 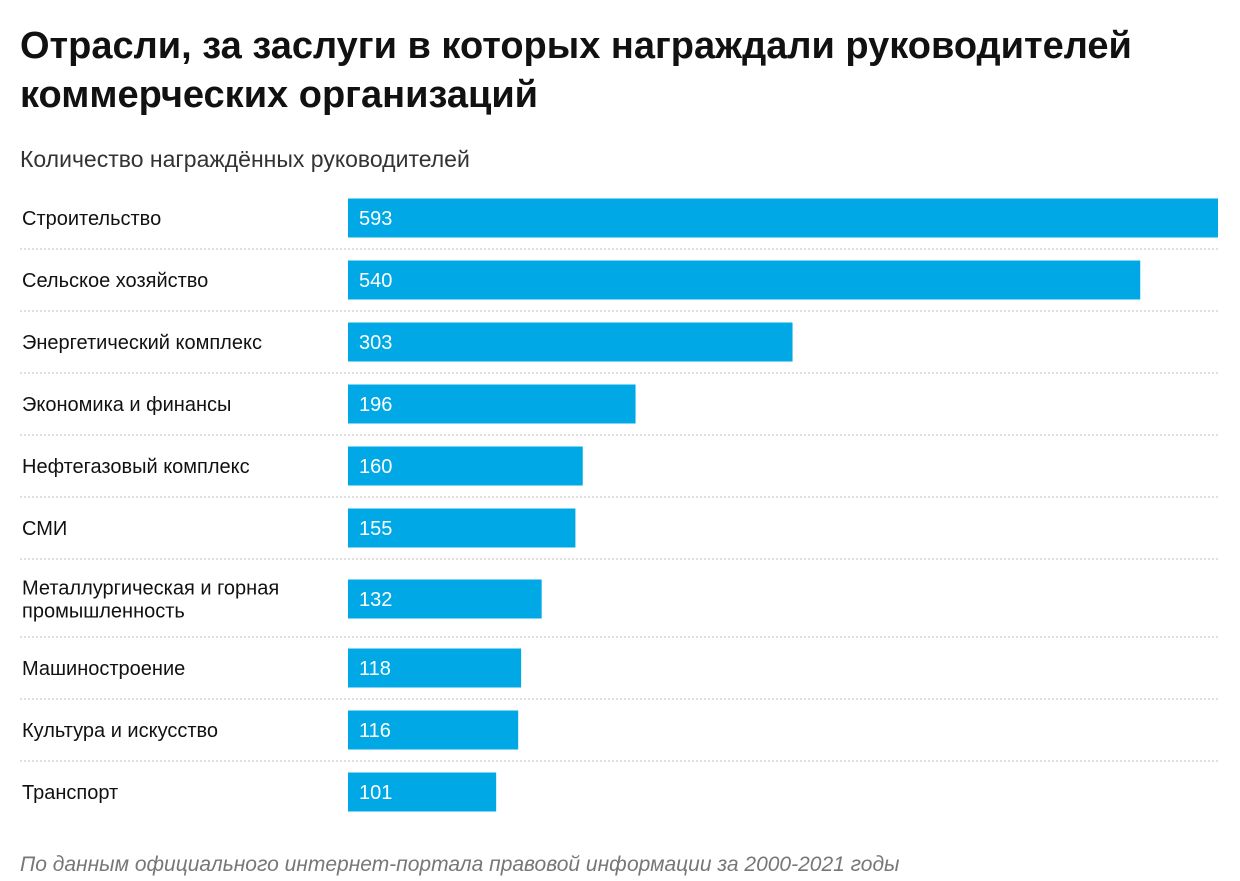 What do you see at coordinates (120, 731) in the screenshot?
I see `category-label: Культура и искусство` at bounding box center [120, 731].